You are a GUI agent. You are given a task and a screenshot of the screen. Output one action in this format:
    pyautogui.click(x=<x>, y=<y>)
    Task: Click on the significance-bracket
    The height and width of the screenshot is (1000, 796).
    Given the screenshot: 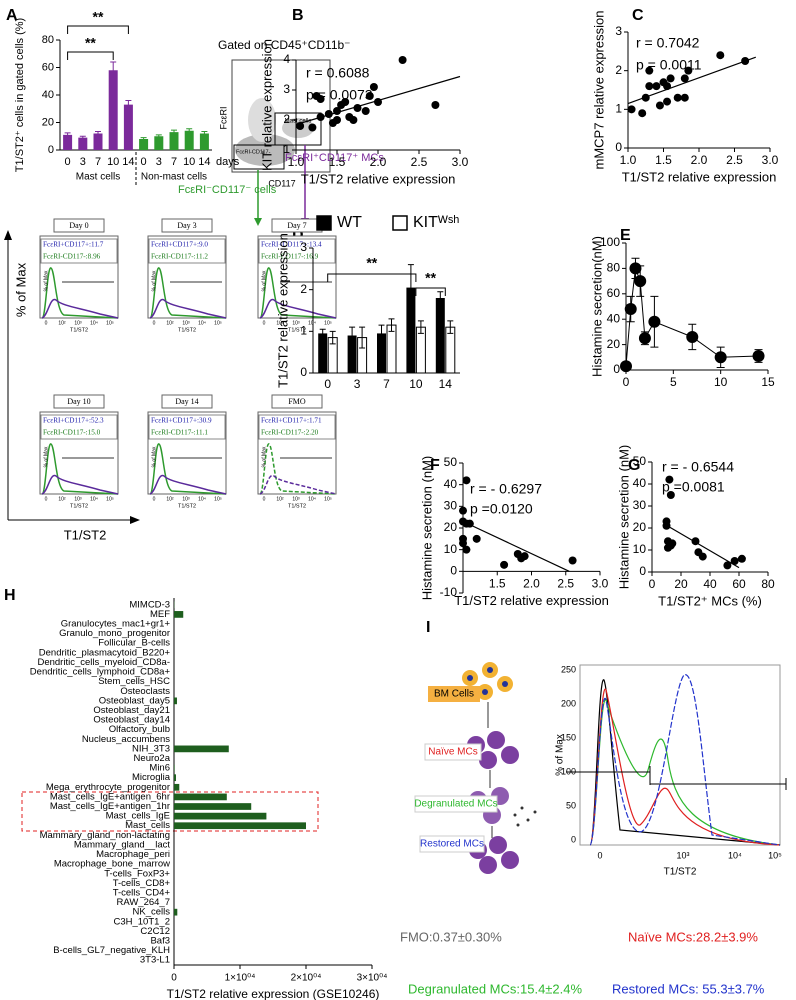 What is the action you would take?
    pyautogui.click(x=98, y=29)
    